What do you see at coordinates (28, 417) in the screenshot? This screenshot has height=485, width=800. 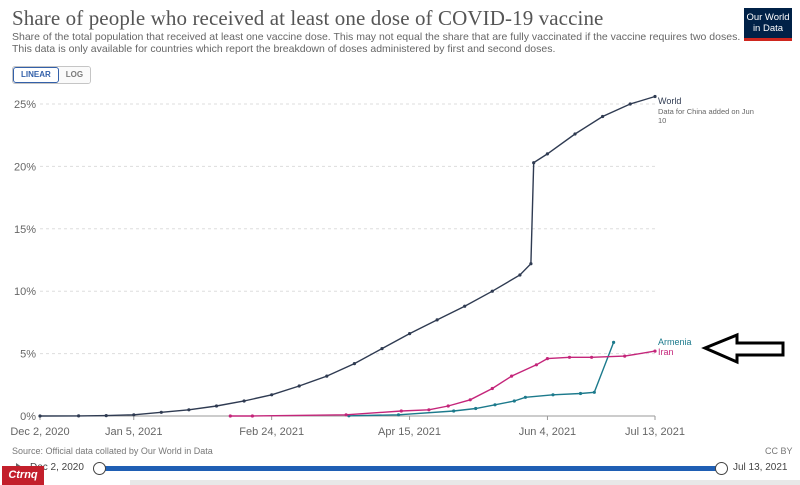 I see `y-tick-label: 0%` at bounding box center [28, 417].